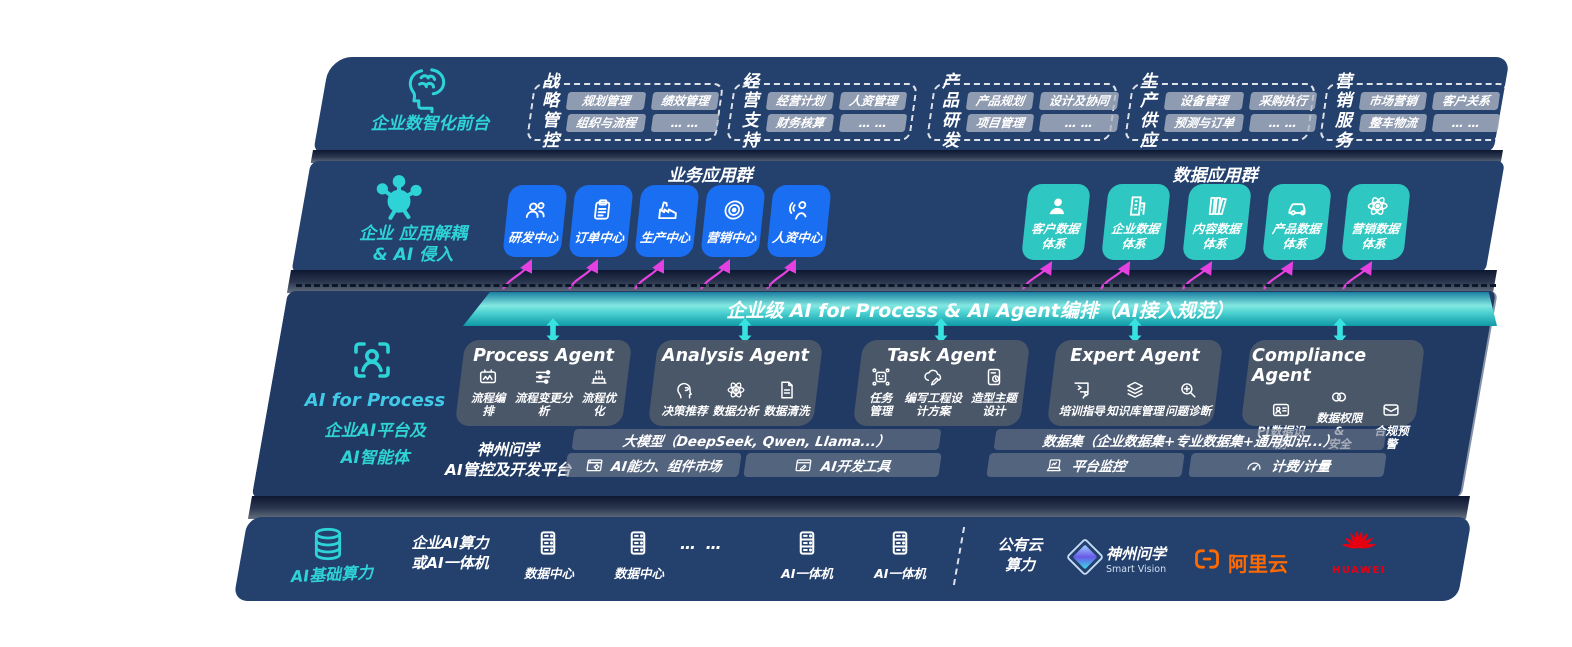 The height and width of the screenshot is (647, 1572). I want to click on agent-title: Task Agent, so click(941, 356).